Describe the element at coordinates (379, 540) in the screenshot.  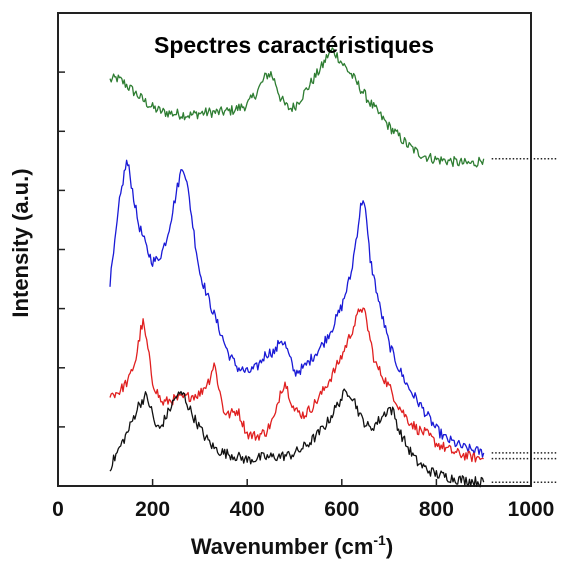
I see `x-axis-label-sup: -1` at that location.